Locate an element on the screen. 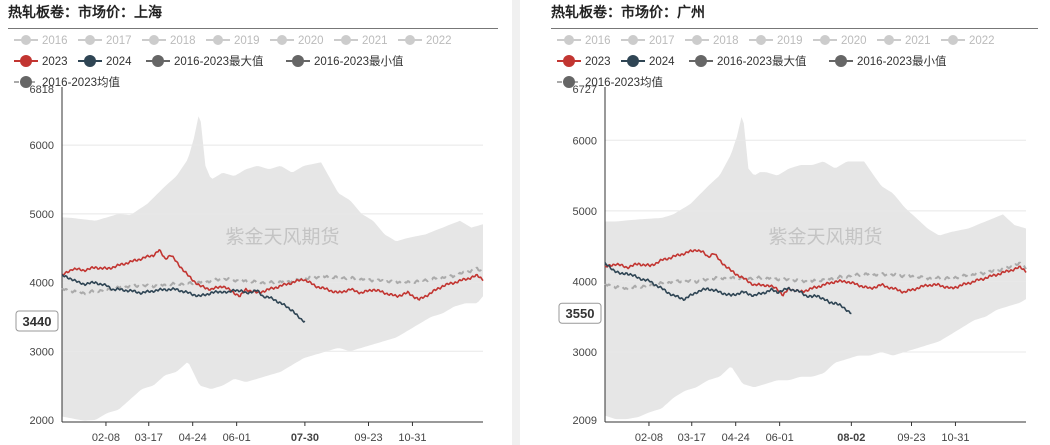 The height and width of the screenshot is (445, 1050). y-value-badge is located at coordinates (37, 321).